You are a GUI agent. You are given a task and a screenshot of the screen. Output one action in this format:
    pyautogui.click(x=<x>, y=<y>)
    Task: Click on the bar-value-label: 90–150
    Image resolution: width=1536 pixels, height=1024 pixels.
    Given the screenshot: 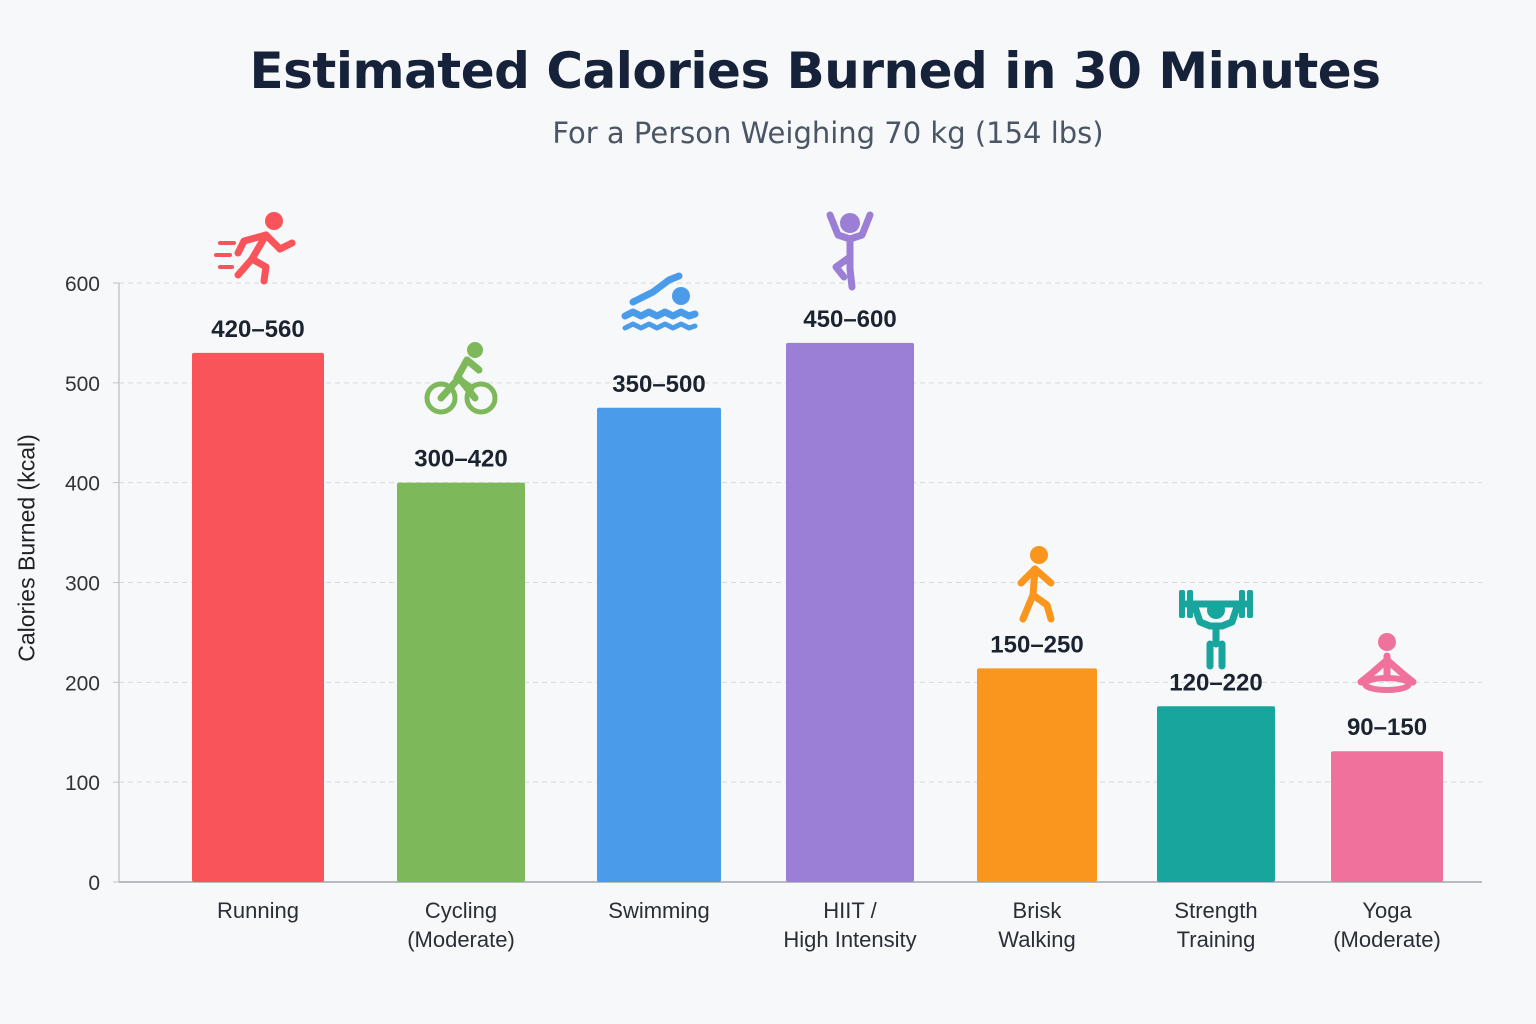 What is the action you would take?
    pyautogui.click(x=1387, y=727)
    